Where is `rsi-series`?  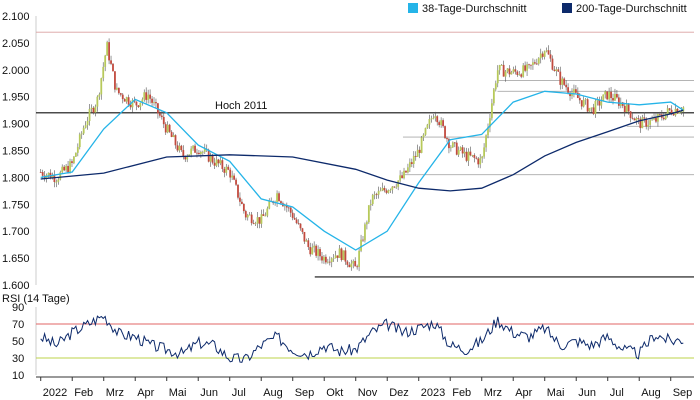
rsi-series is located at coordinates (362, 339).